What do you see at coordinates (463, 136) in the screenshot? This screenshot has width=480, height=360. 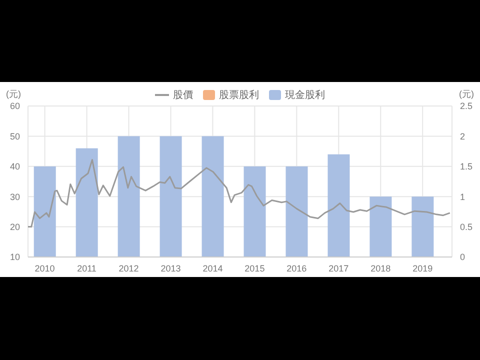 I see `y2-tick-label: 2` at bounding box center [463, 136].